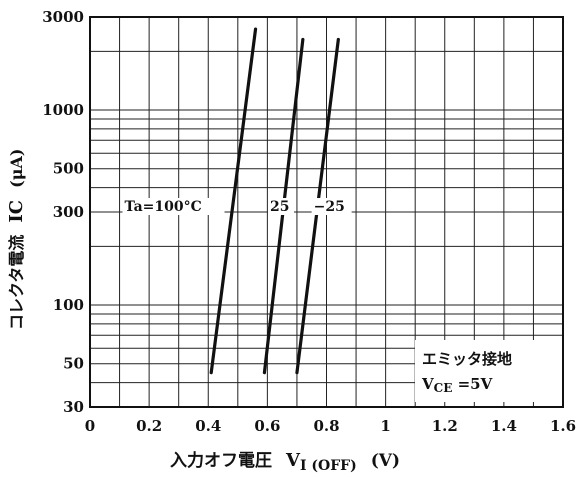 This screenshot has height=477, width=579. I want to click on y-axis-label-unit: (μA), so click(16, 168).